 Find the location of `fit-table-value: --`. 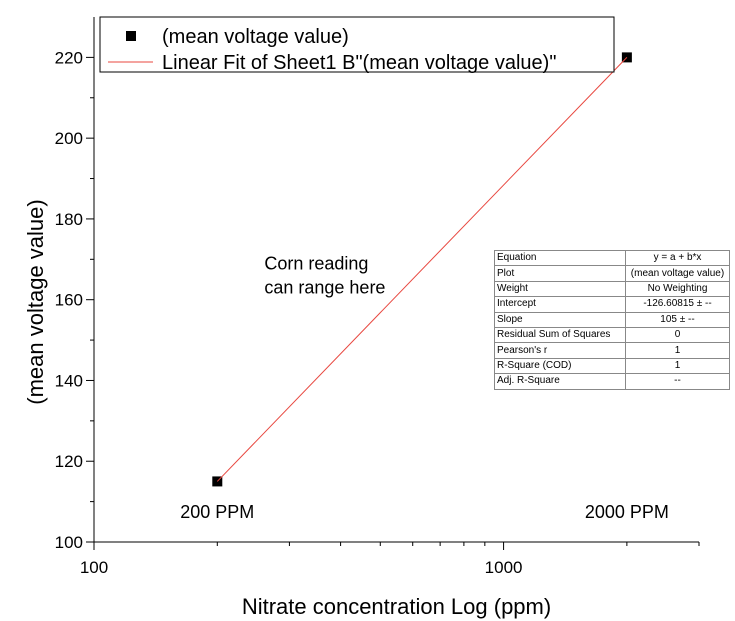

fit-table-value: -- is located at coordinates (677, 381).